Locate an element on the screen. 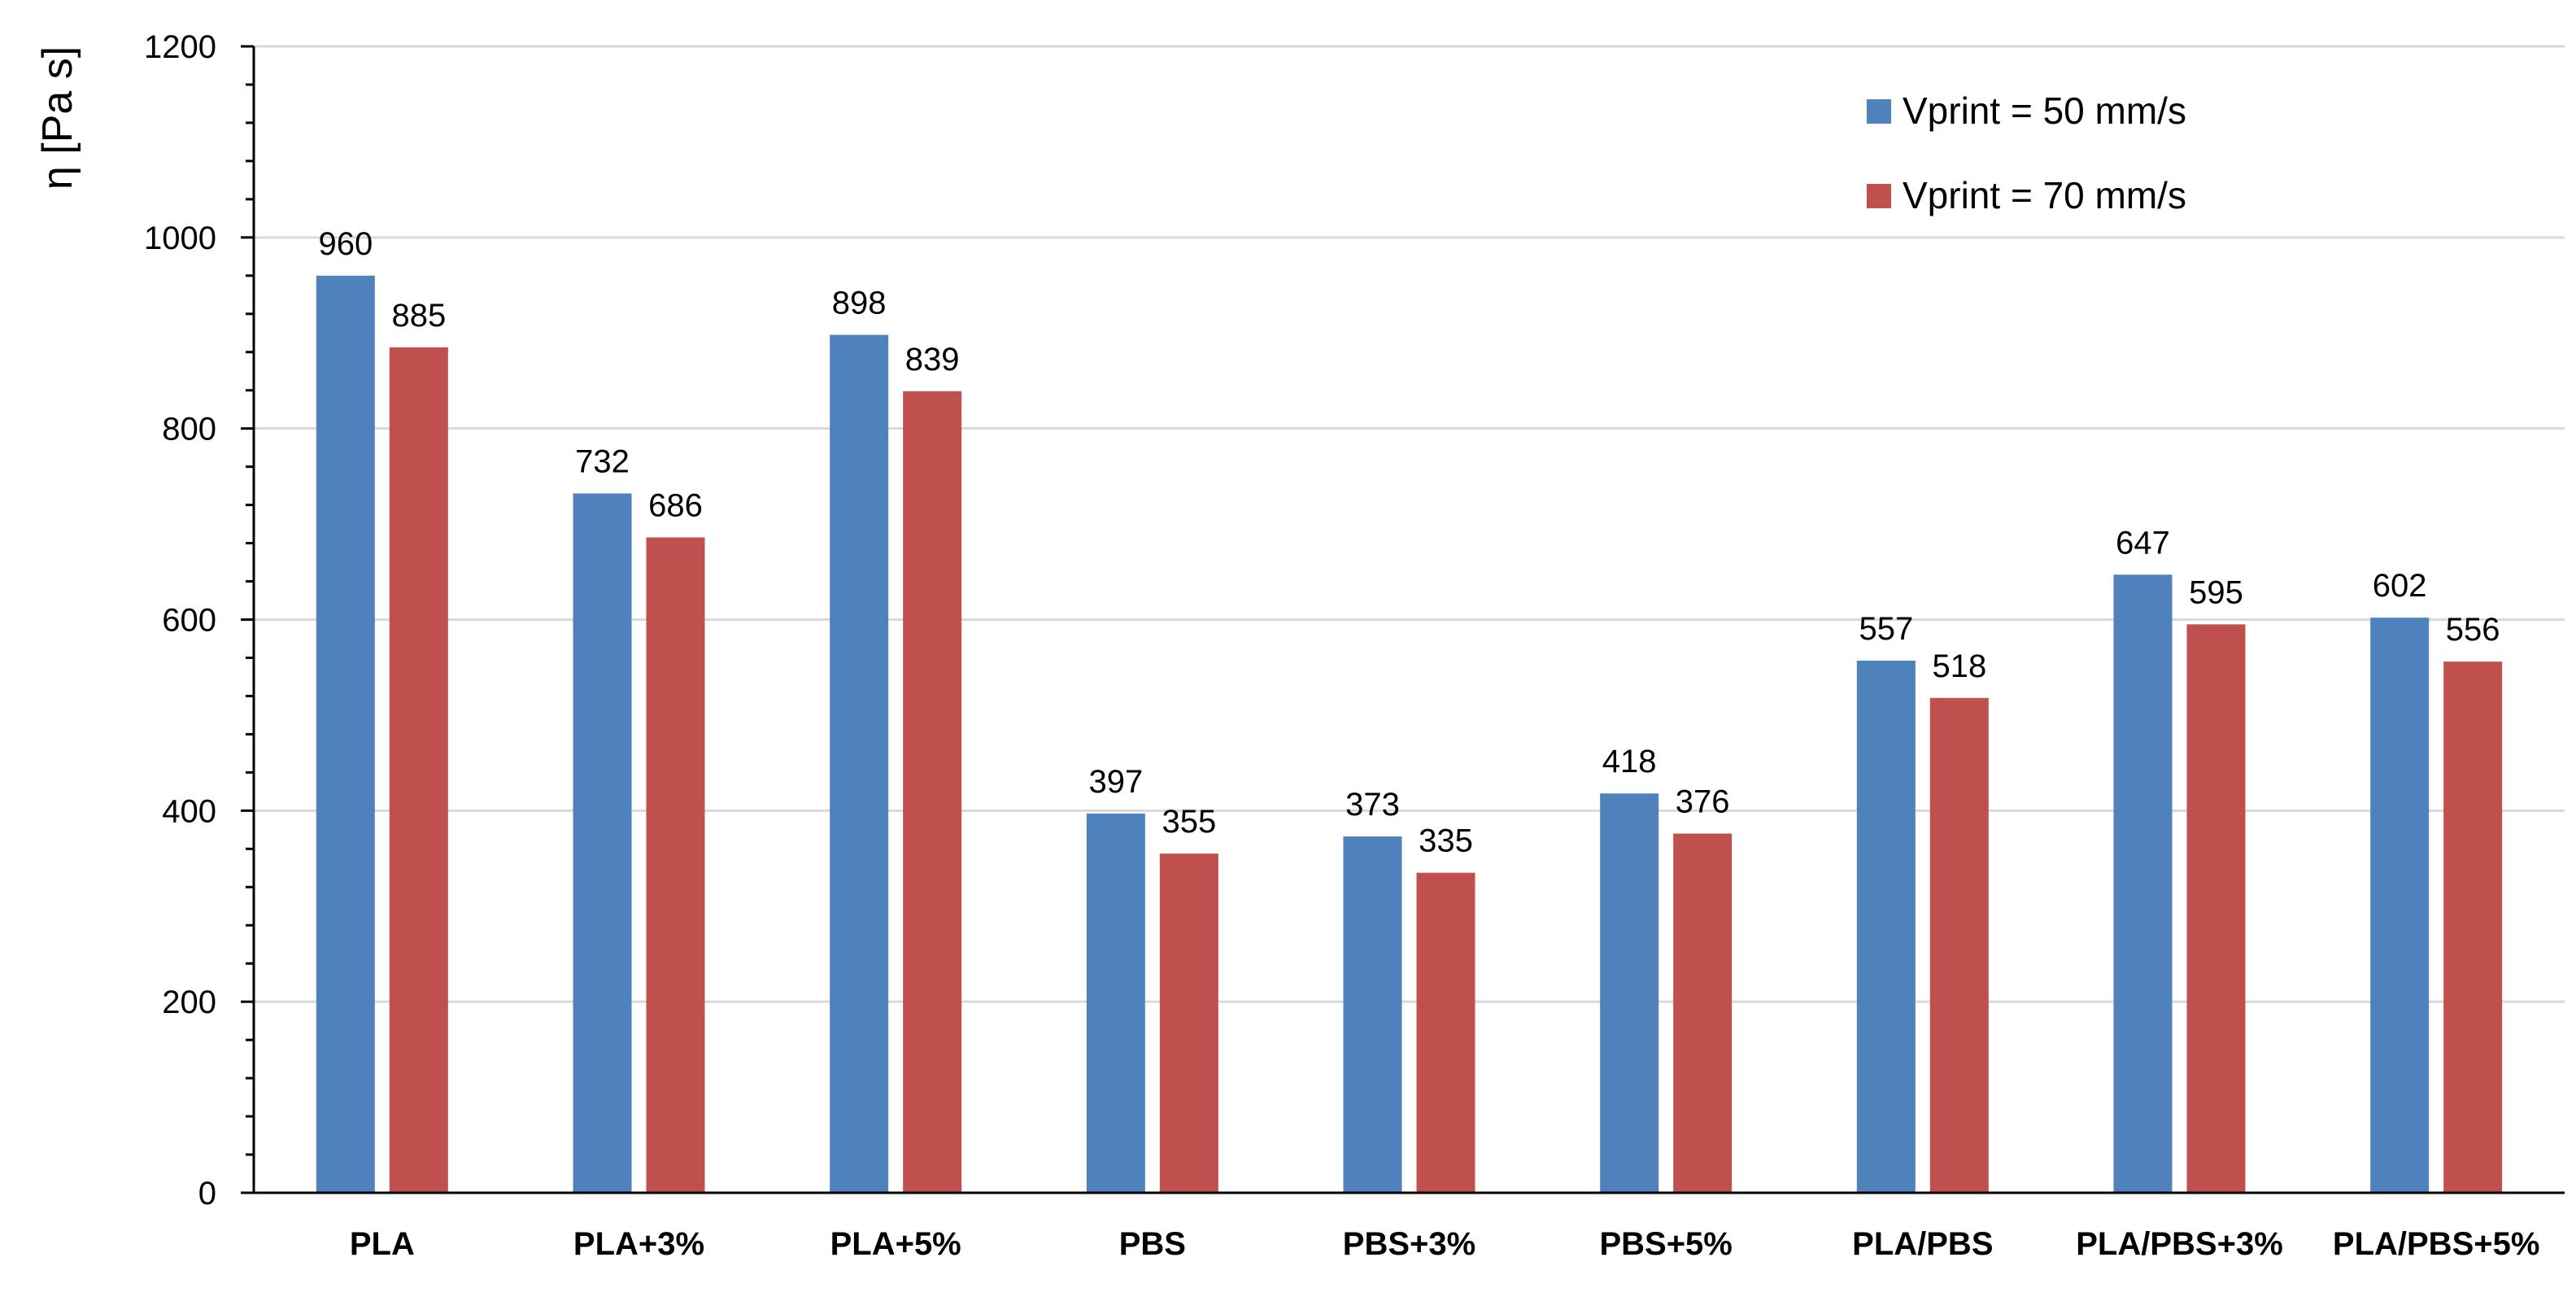  y-ticks: 0 200 400 600 800 1000 1200 is located at coordinates (199, 620).